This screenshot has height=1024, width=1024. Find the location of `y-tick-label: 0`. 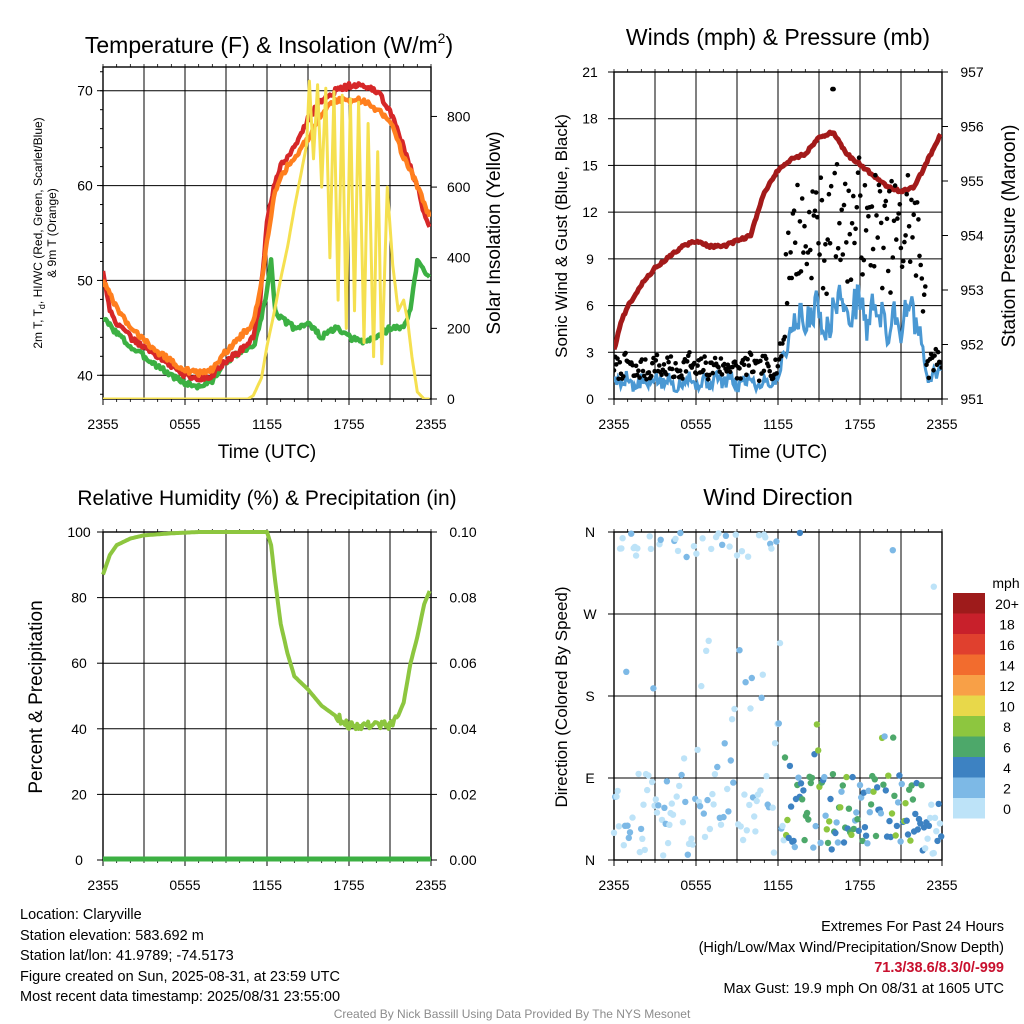

y-tick-label: 0 is located at coordinates (590, 399).